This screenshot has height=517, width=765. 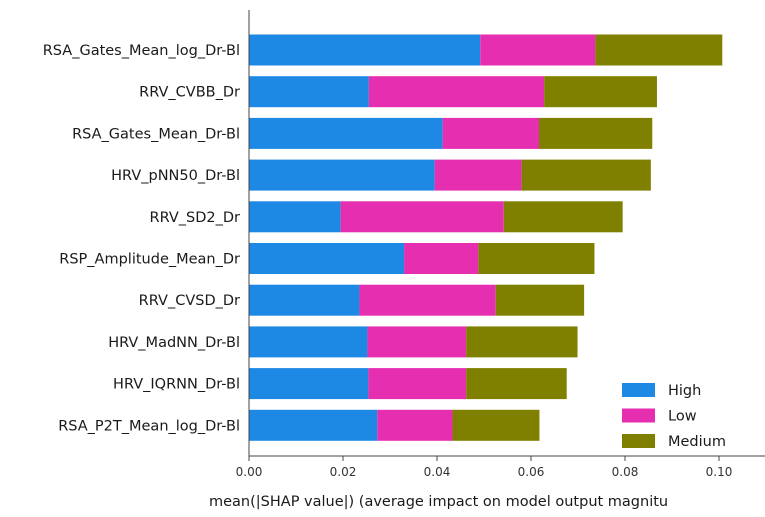 What do you see at coordinates (638, 390) in the screenshot?
I see `legend-swatch-high` at bounding box center [638, 390].